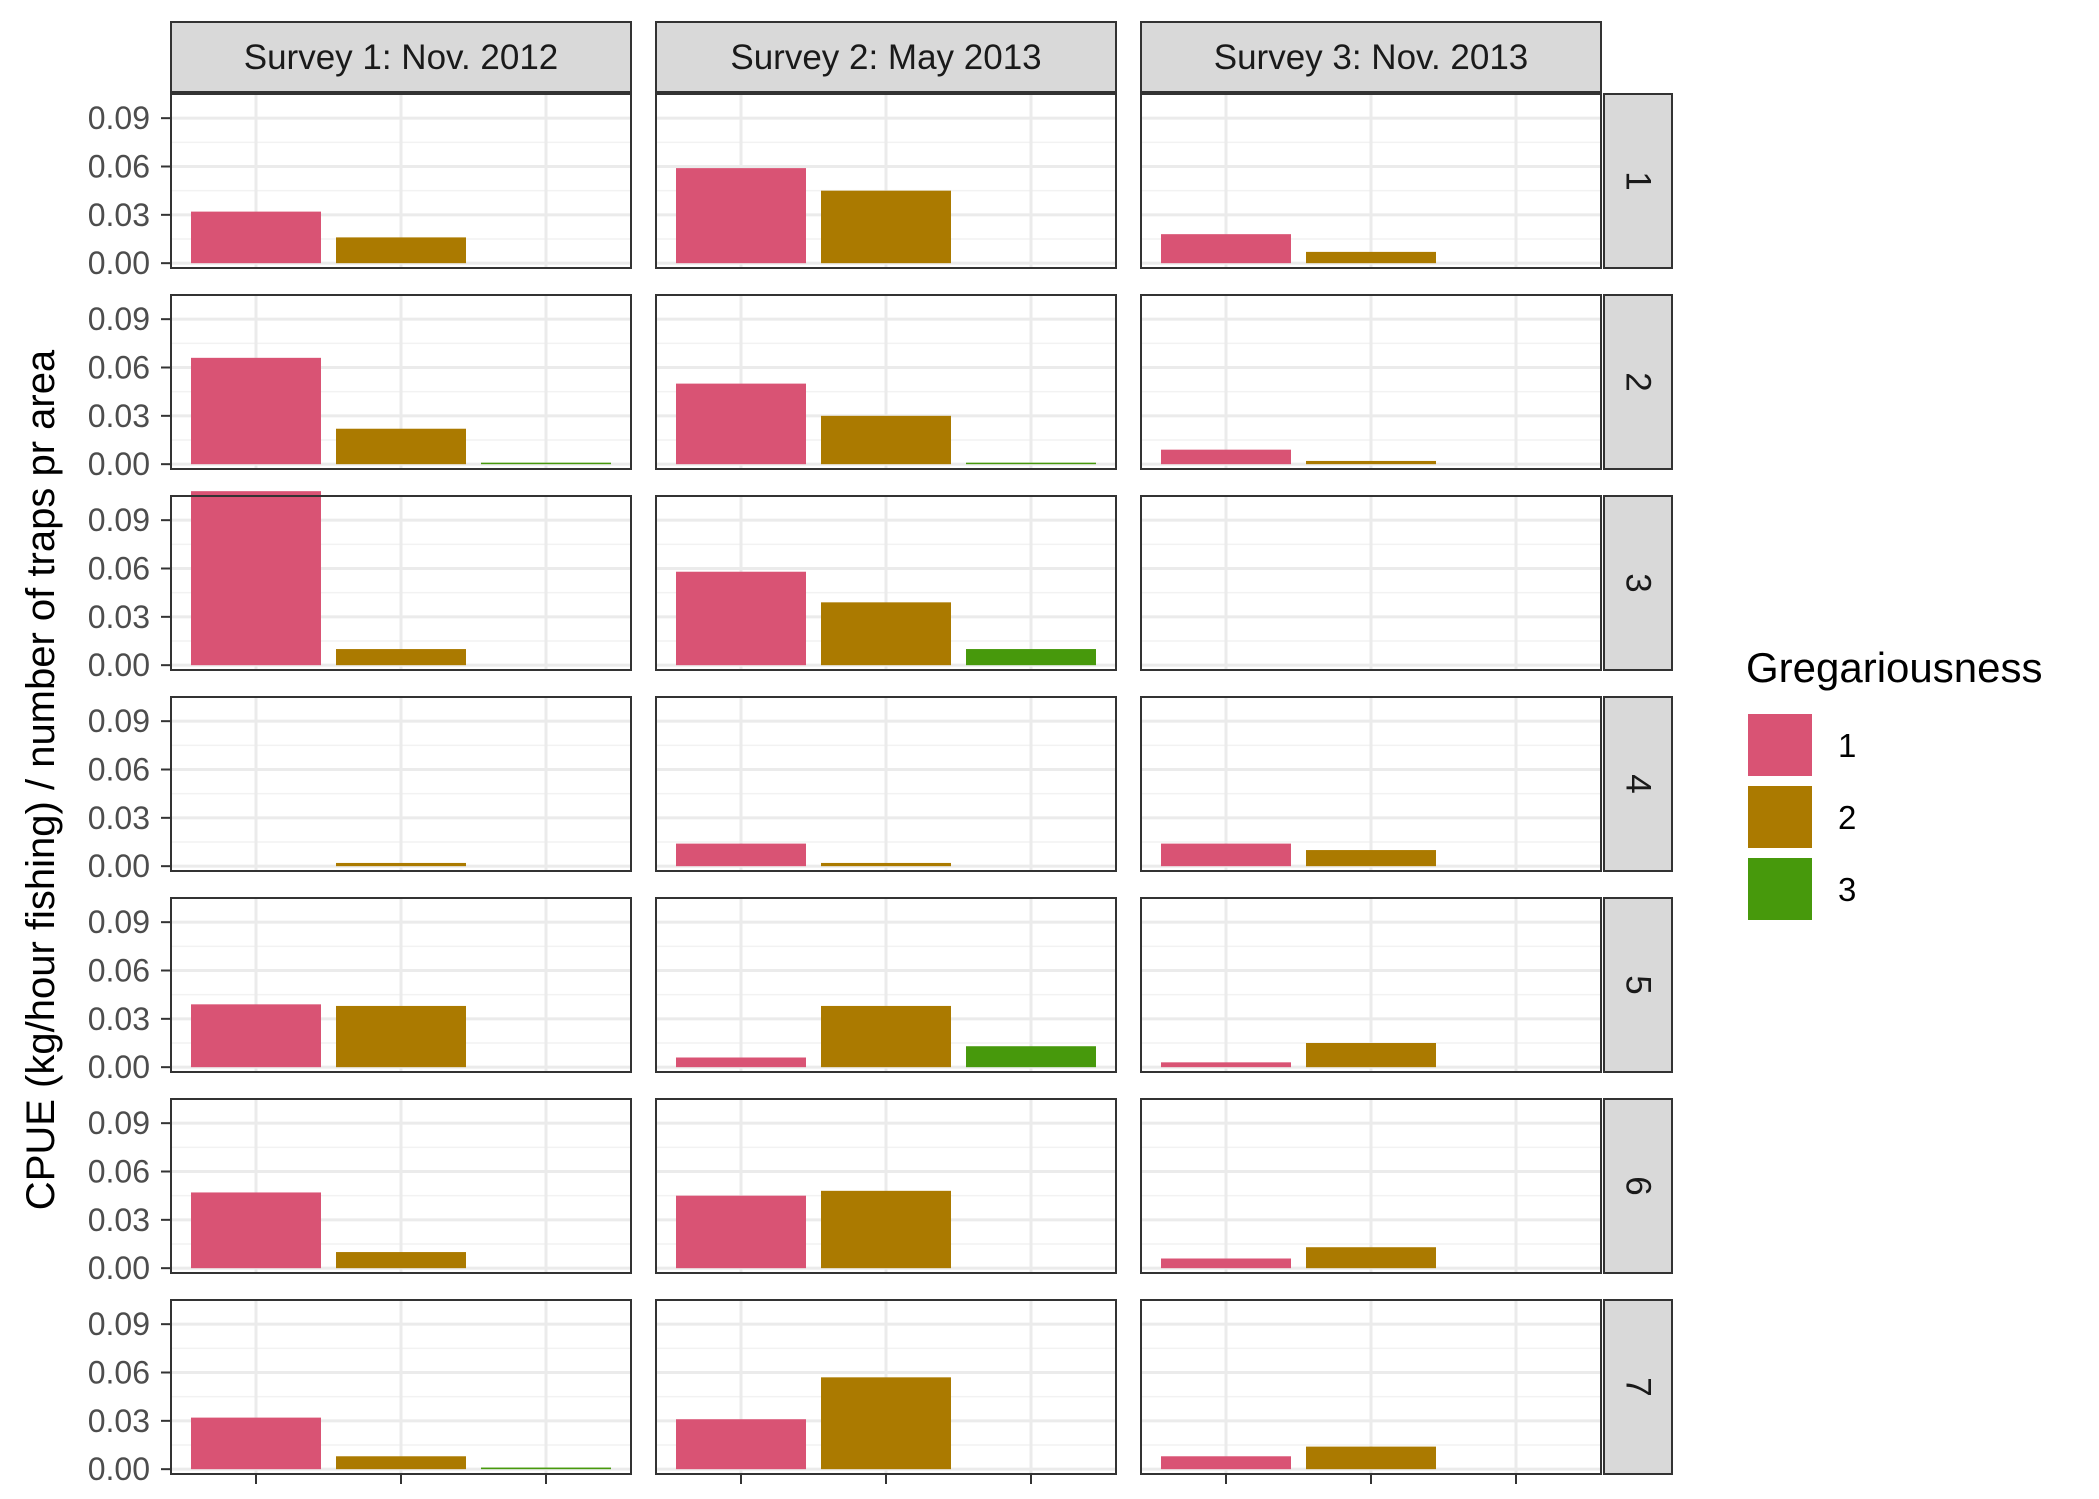 This screenshot has height=1499, width=2099. Describe the element at coordinates (885, 57) in the screenshot. I see `column-strip-label: Survey 2: May 2013` at that location.